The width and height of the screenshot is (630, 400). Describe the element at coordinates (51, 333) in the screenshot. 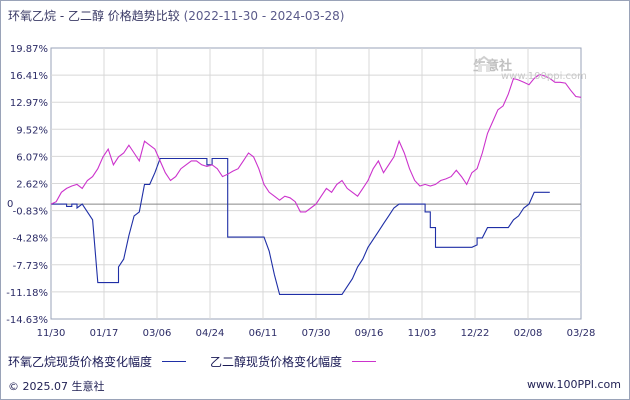

I see `x-tick-label: 11/30` at that location.